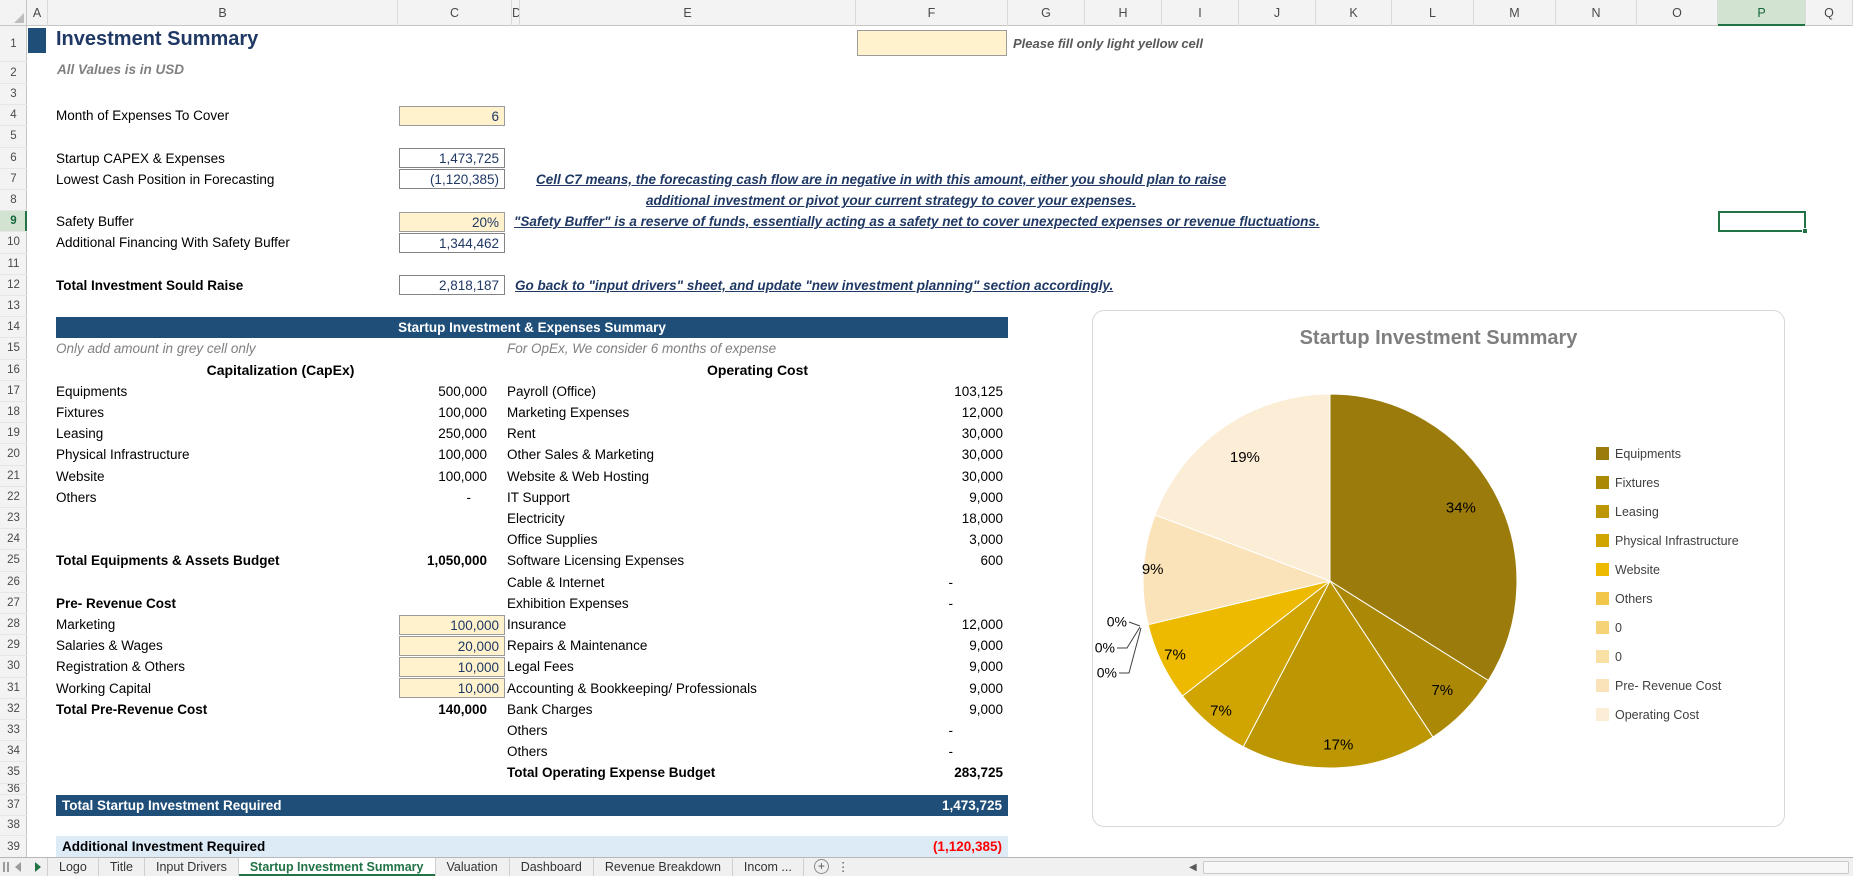  What do you see at coordinates (13, 826) in the screenshot?
I see `row-header-38: 38` at bounding box center [13, 826].